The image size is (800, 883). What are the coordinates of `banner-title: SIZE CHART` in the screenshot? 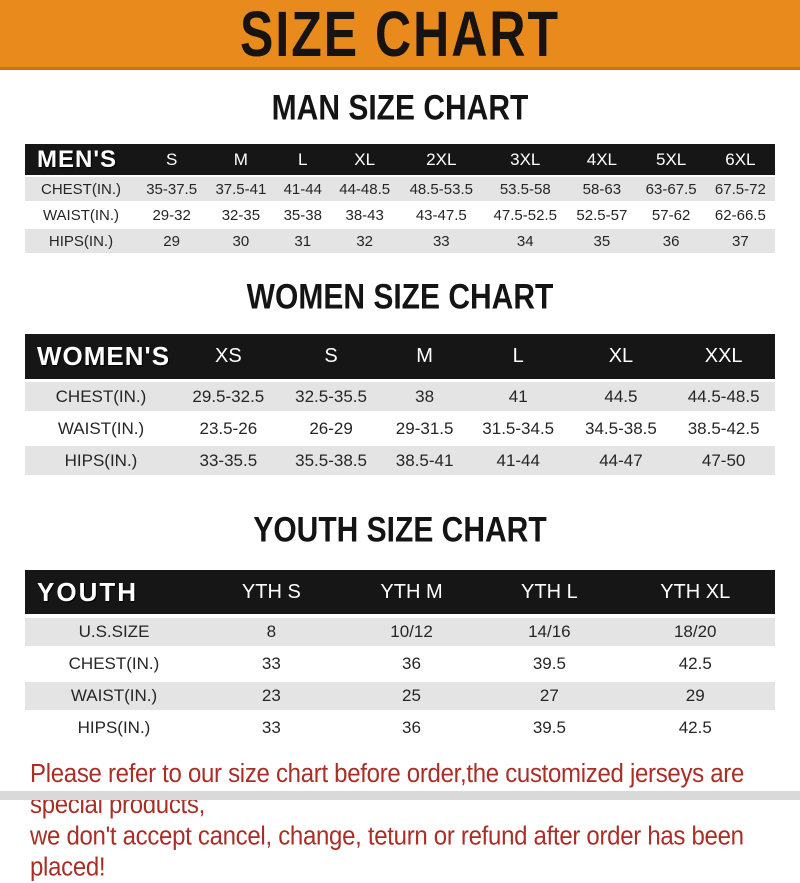 It's located at (400, 35).